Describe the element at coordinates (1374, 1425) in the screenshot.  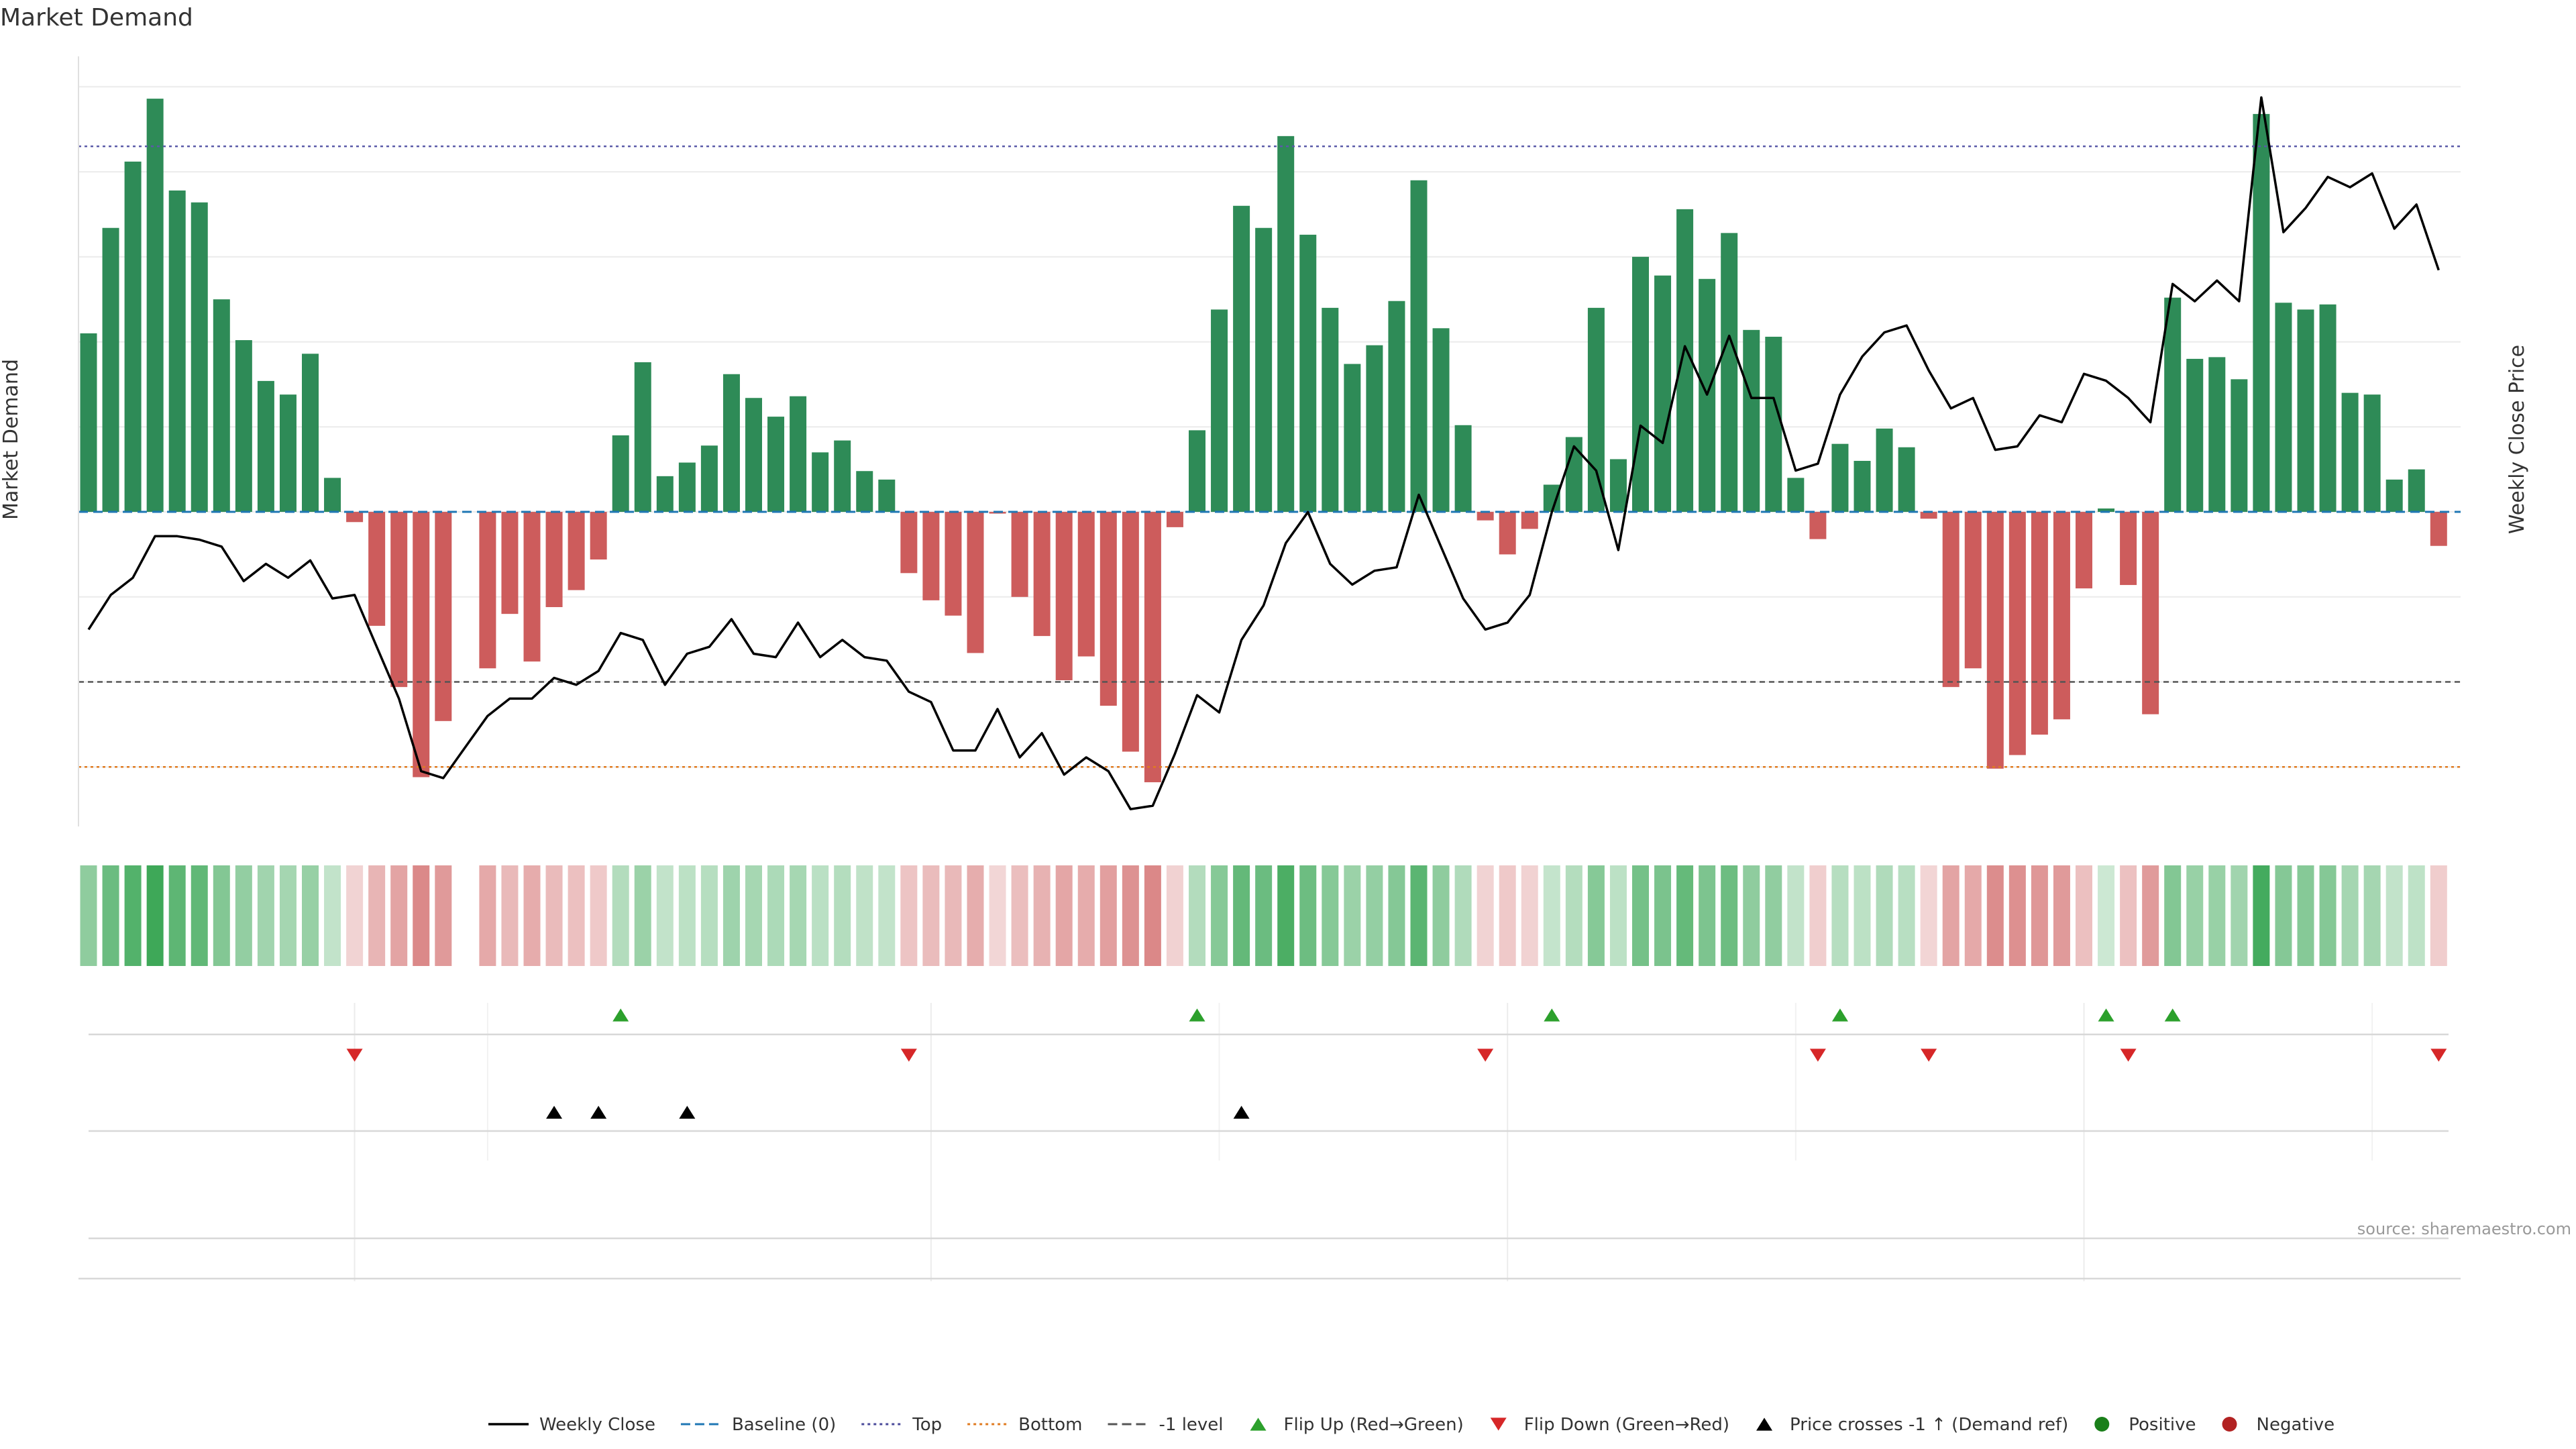
I see `legend-label: Flip Up (Red→Green)` at that location.